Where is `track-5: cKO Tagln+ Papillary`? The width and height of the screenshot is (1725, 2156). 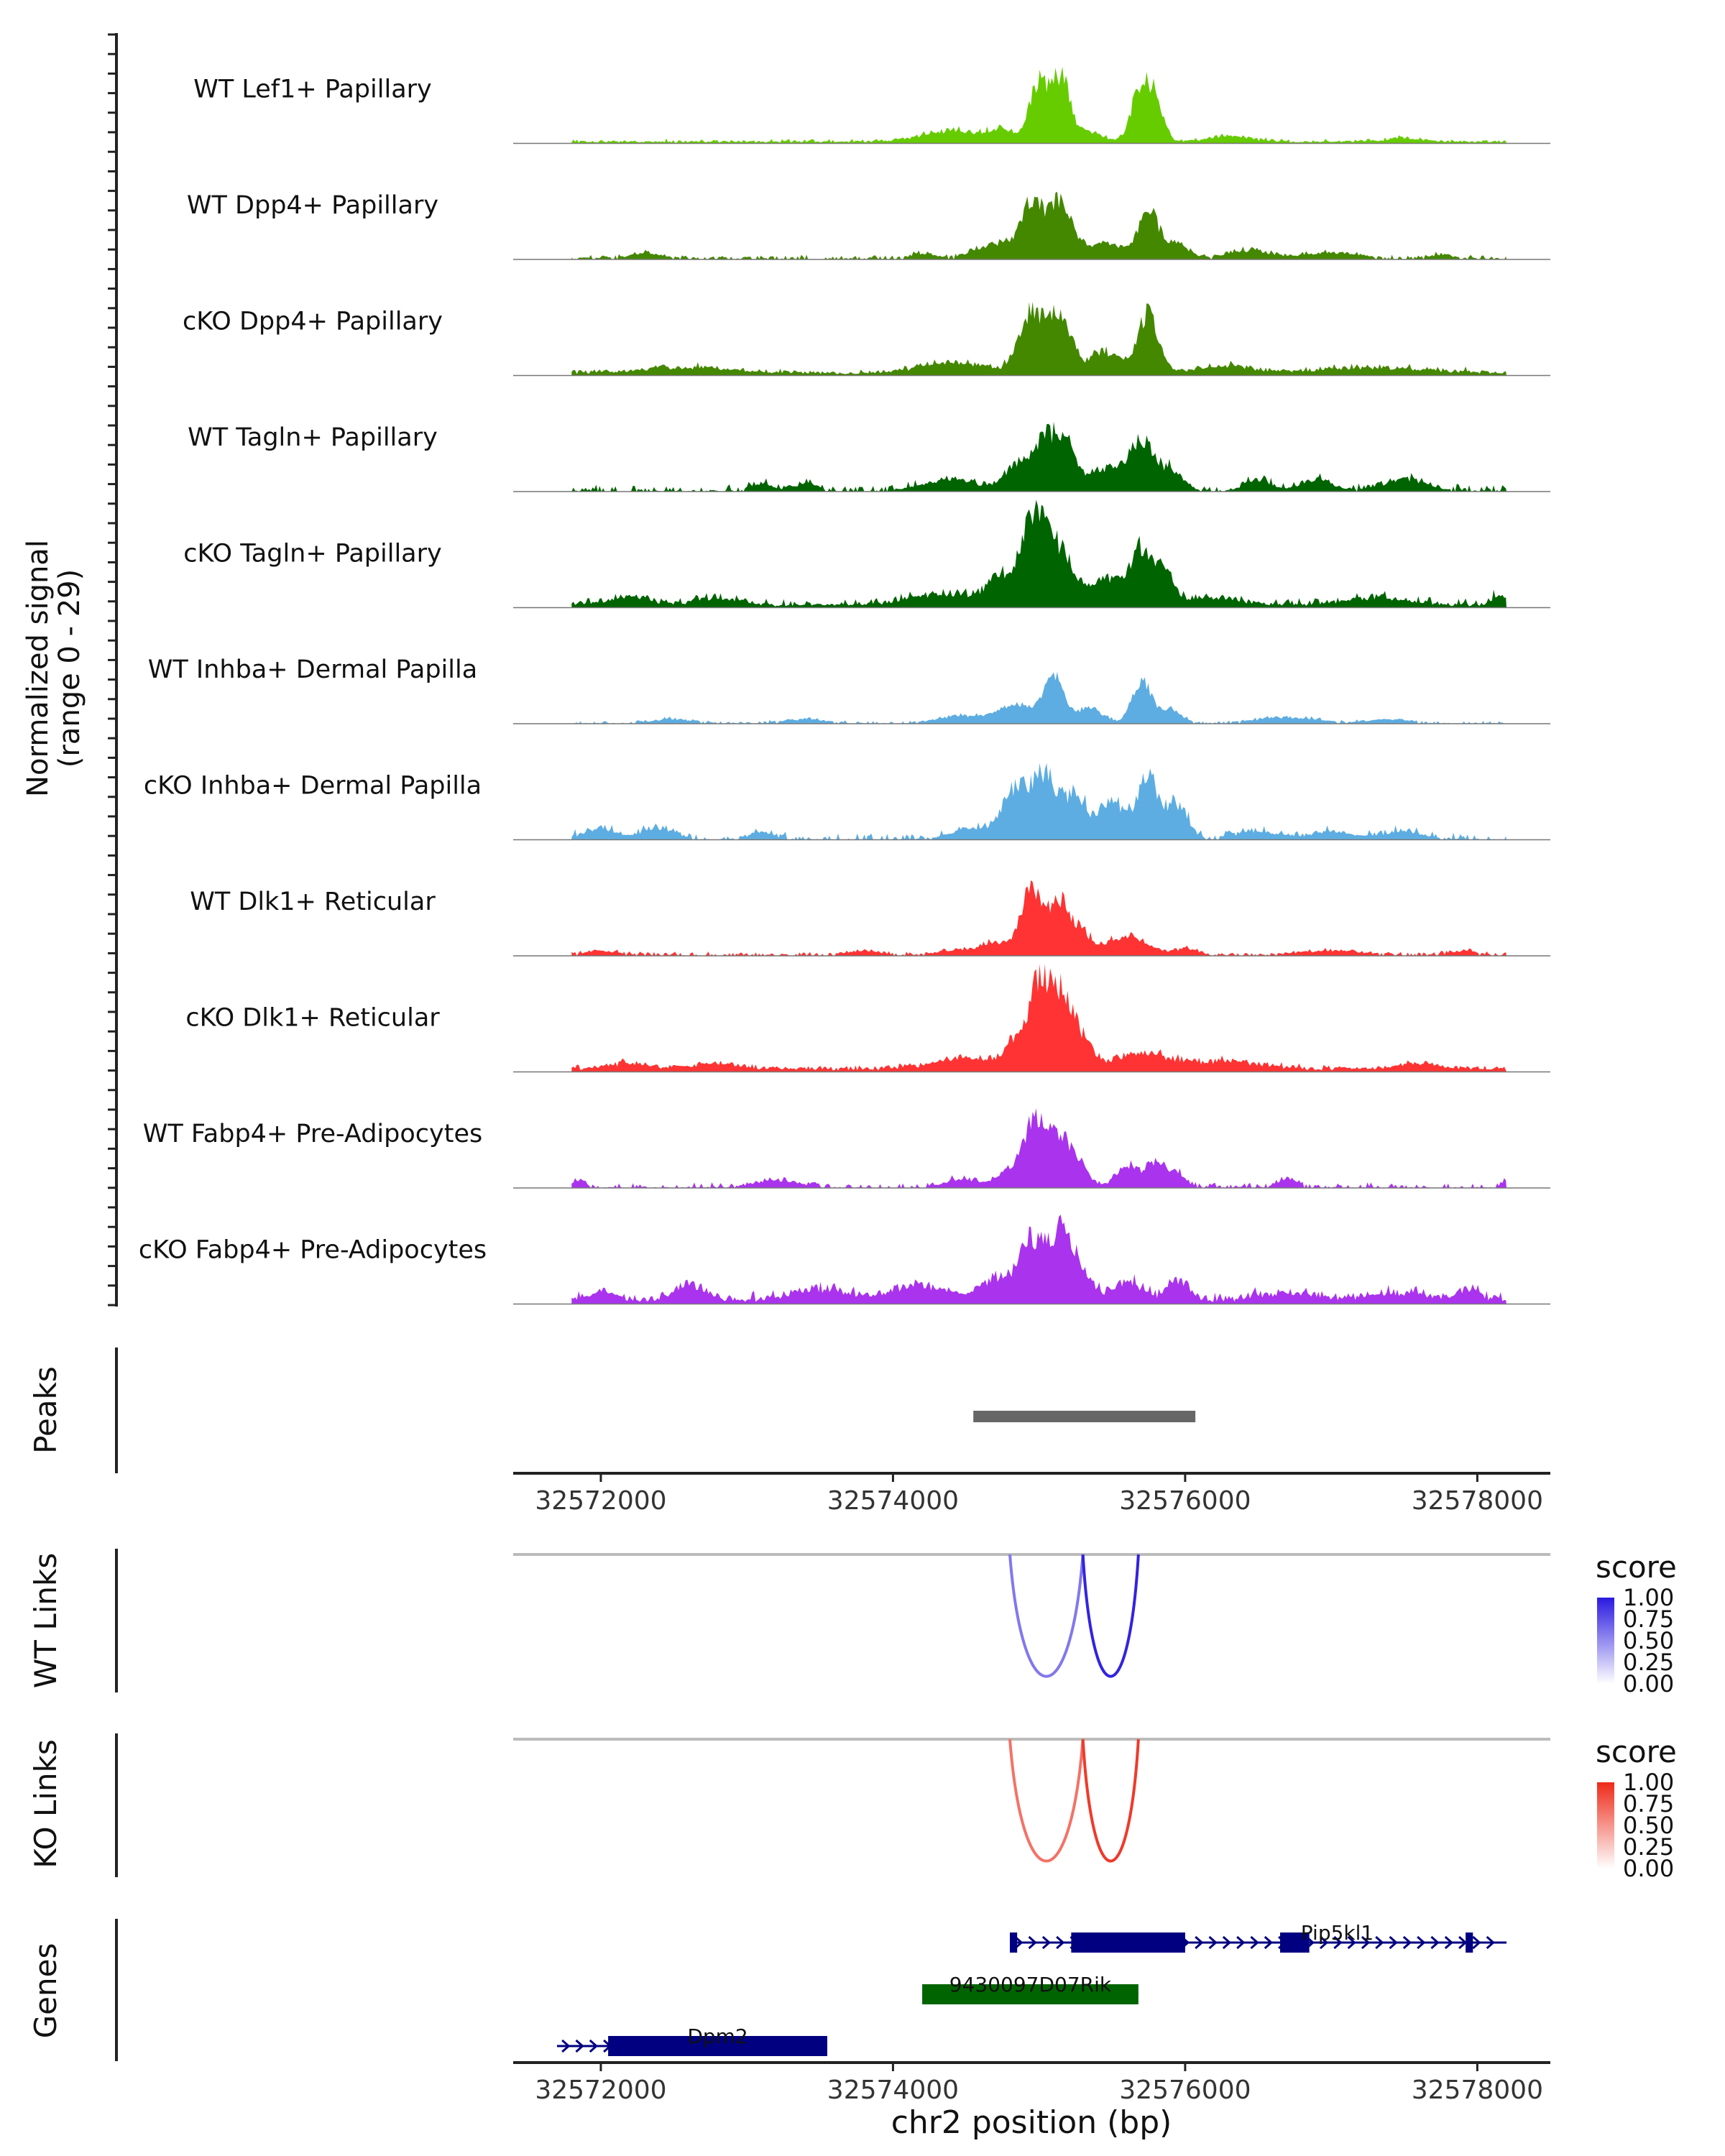
track-5: cKO Tagln+ Papillary is located at coordinates (866, 554).